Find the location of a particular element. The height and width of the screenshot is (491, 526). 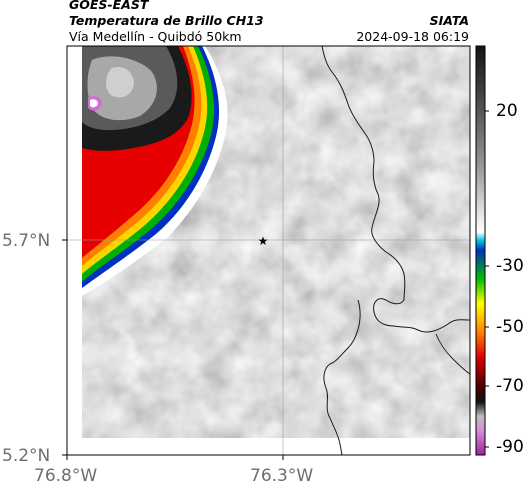

lat-tick-label: 5.7°N is located at coordinates (26, 241).